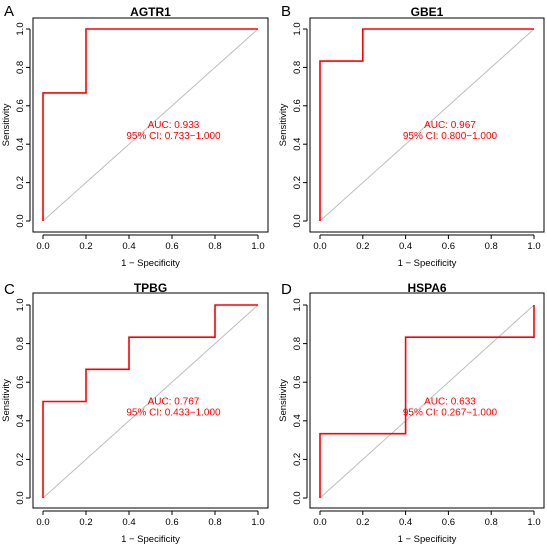 This screenshot has height=550, width=547. Describe the element at coordinates (286, 289) in the screenshot. I see `panel-letter: D` at that location.